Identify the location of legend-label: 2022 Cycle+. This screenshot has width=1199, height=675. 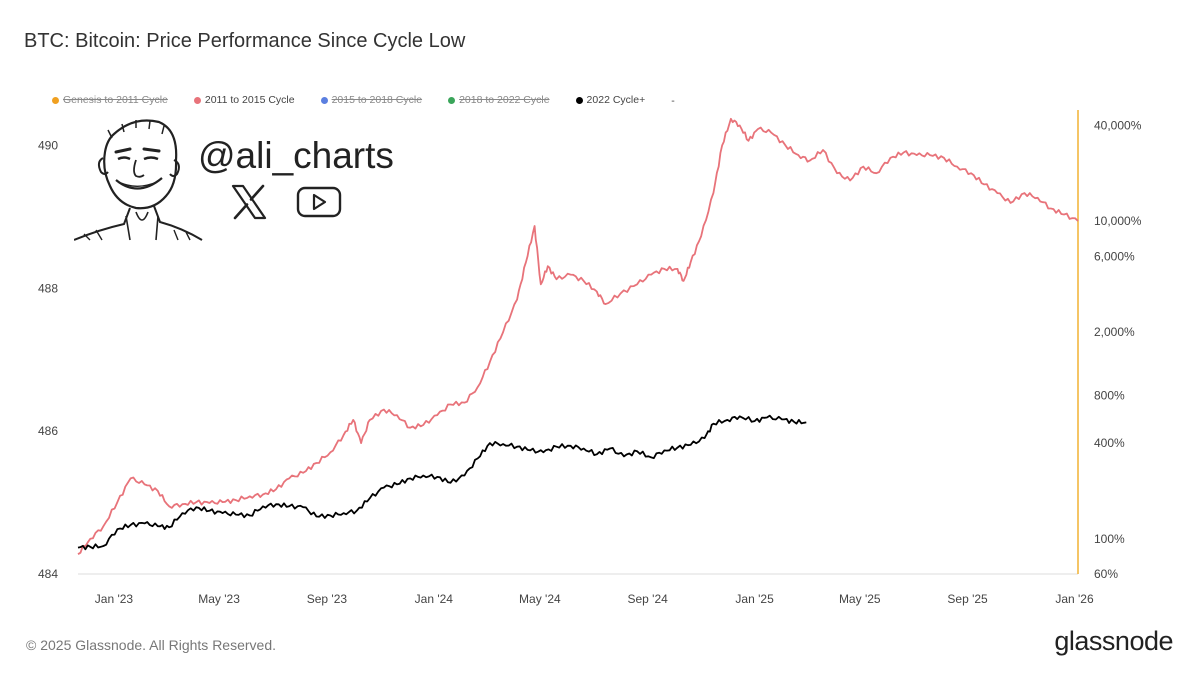
(616, 100).